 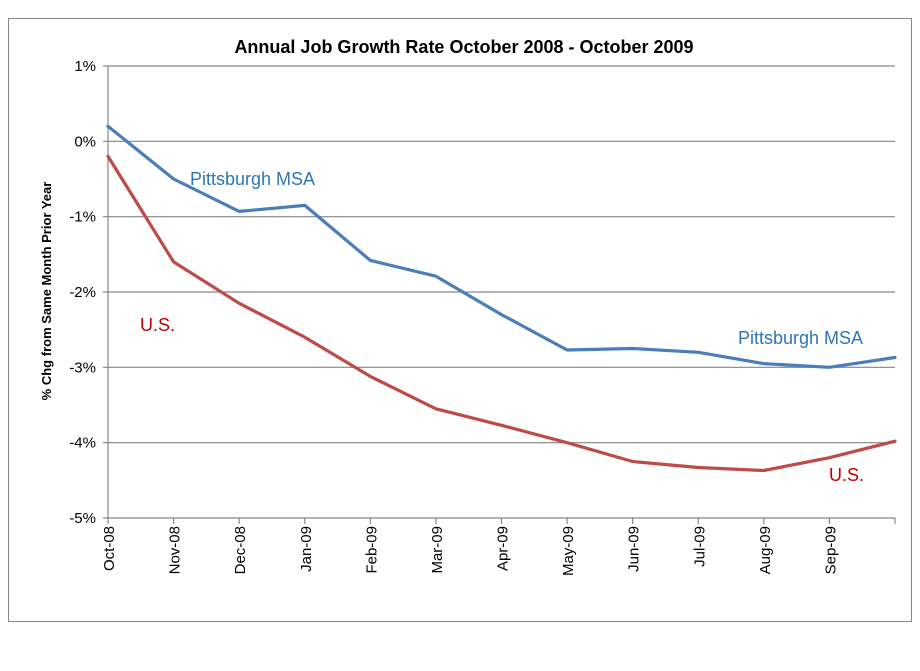 I want to click on x-tick-label: Jan-09, so click(x=306, y=549).